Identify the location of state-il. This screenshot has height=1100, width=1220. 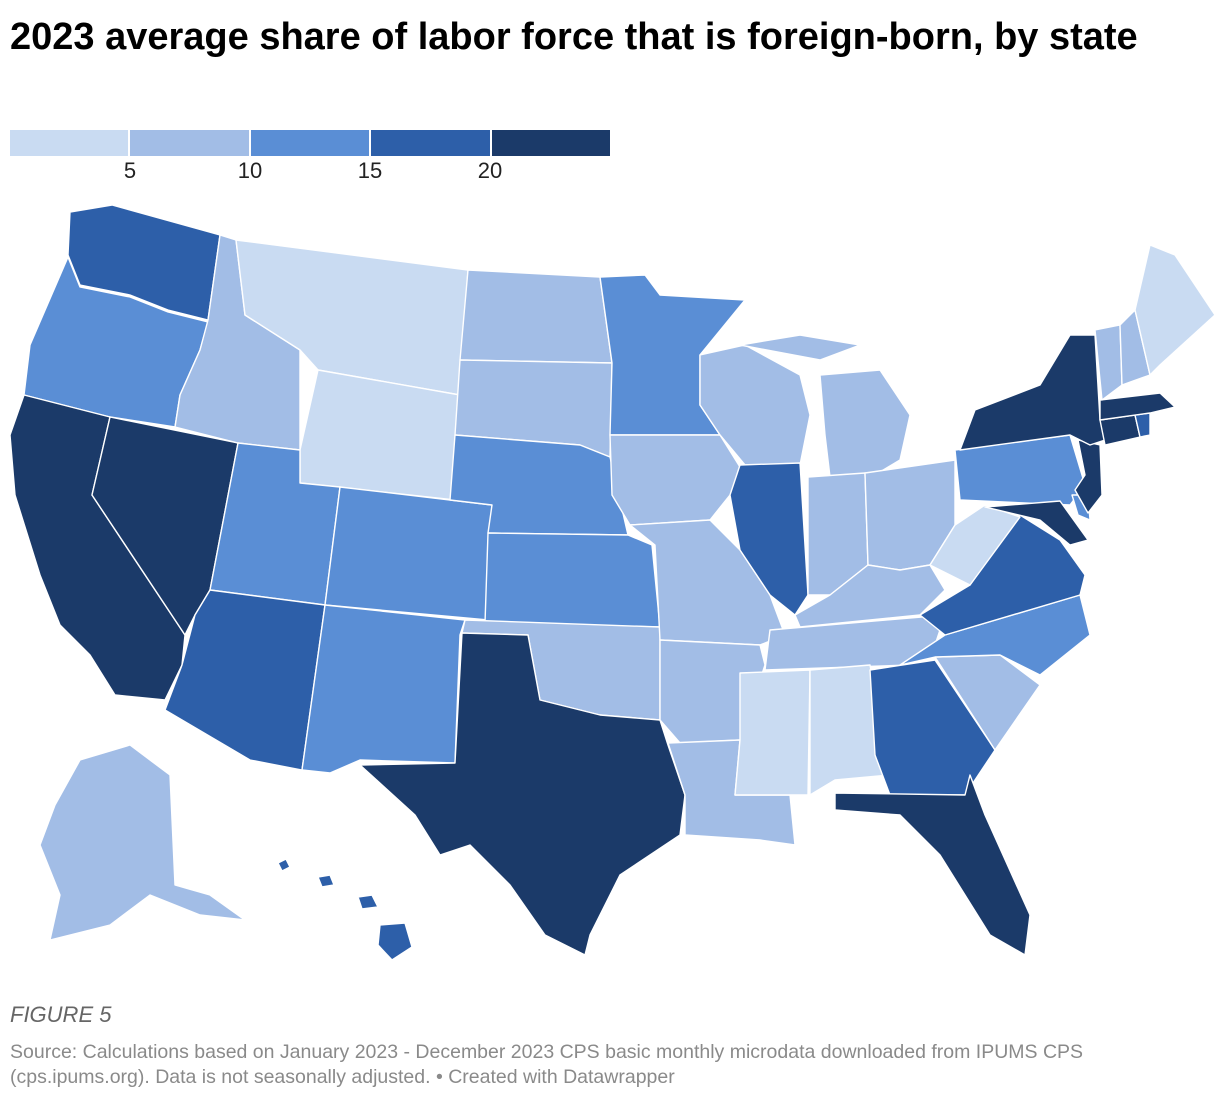
(769, 539).